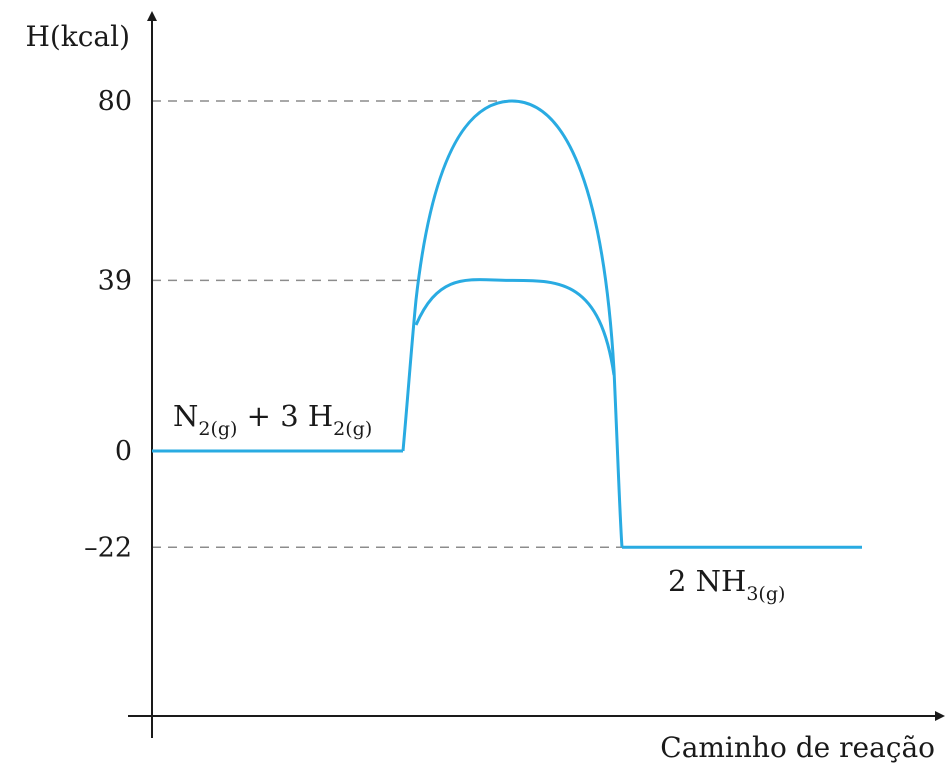 The image size is (949, 766). What do you see at coordinates (515, 327) in the screenshot?
I see `catalyzed-curve` at bounding box center [515, 327].